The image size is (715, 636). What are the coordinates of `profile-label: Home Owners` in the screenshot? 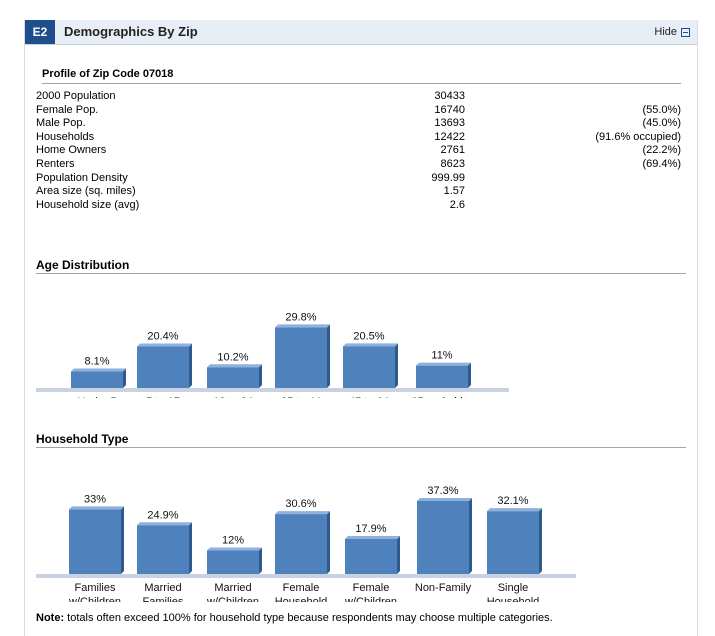 It's located at (71, 150).